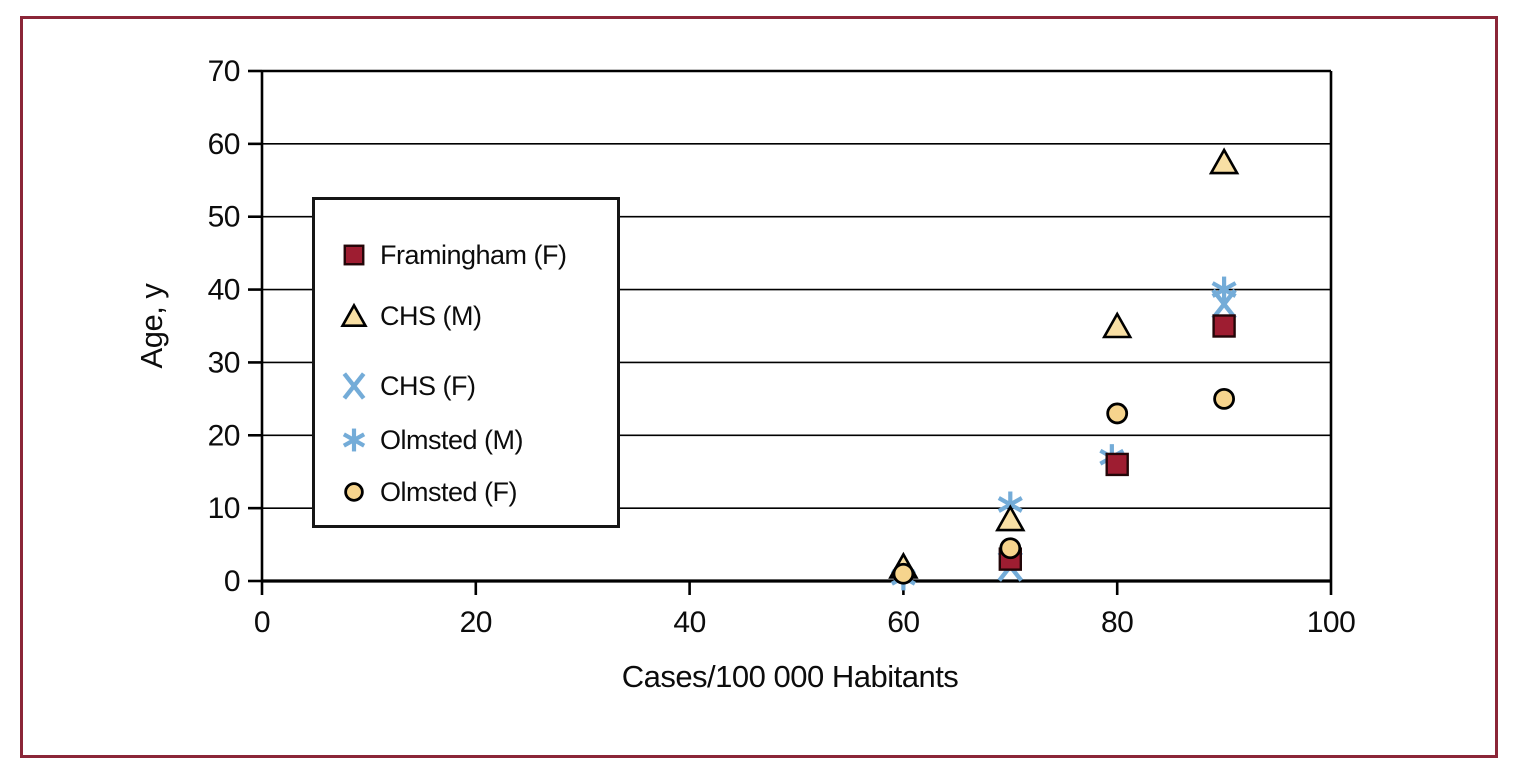 The width and height of the screenshot is (1520, 779). I want to click on legend-label: CHS (M), so click(431, 316).